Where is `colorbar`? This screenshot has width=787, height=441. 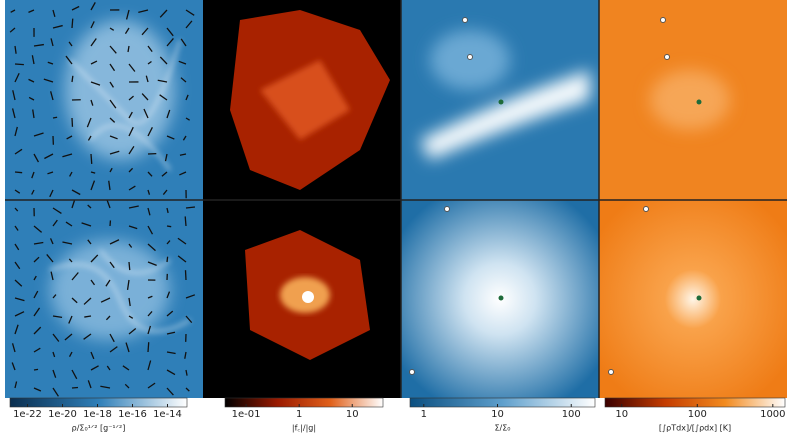
colorbar is located at coordinates (695, 402).